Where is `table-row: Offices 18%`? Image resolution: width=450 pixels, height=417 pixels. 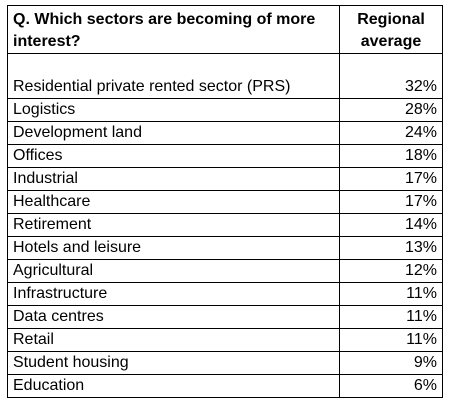
table-row: Offices 18% is located at coordinates (225, 156).